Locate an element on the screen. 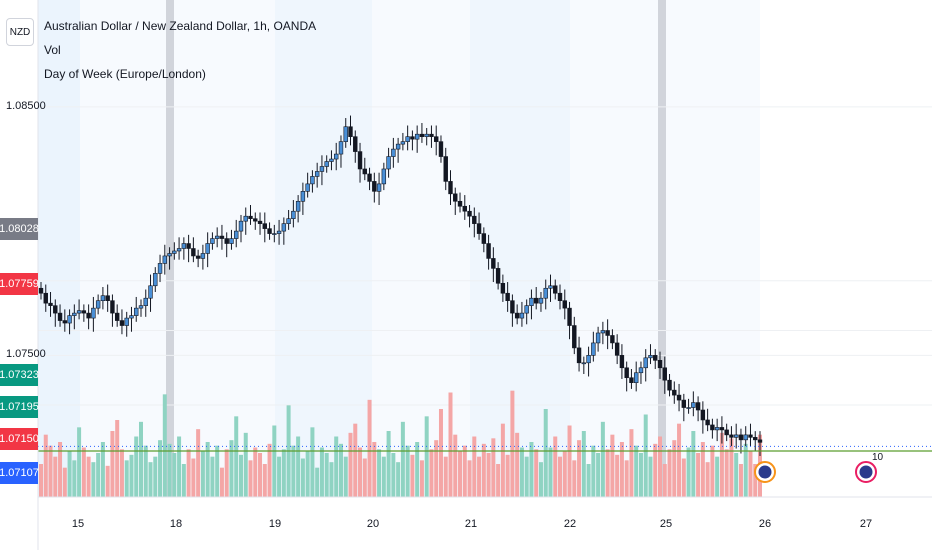  time-axis-label: 20 is located at coordinates (373, 524).